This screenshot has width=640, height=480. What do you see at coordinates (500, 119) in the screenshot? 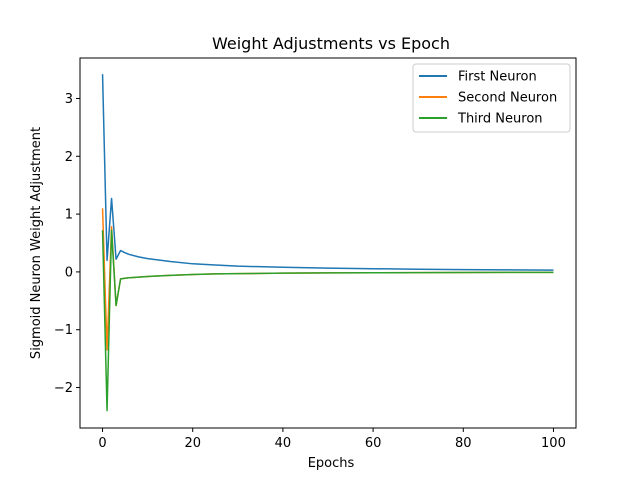
I see `legend-label: Third Neuron` at bounding box center [500, 119].